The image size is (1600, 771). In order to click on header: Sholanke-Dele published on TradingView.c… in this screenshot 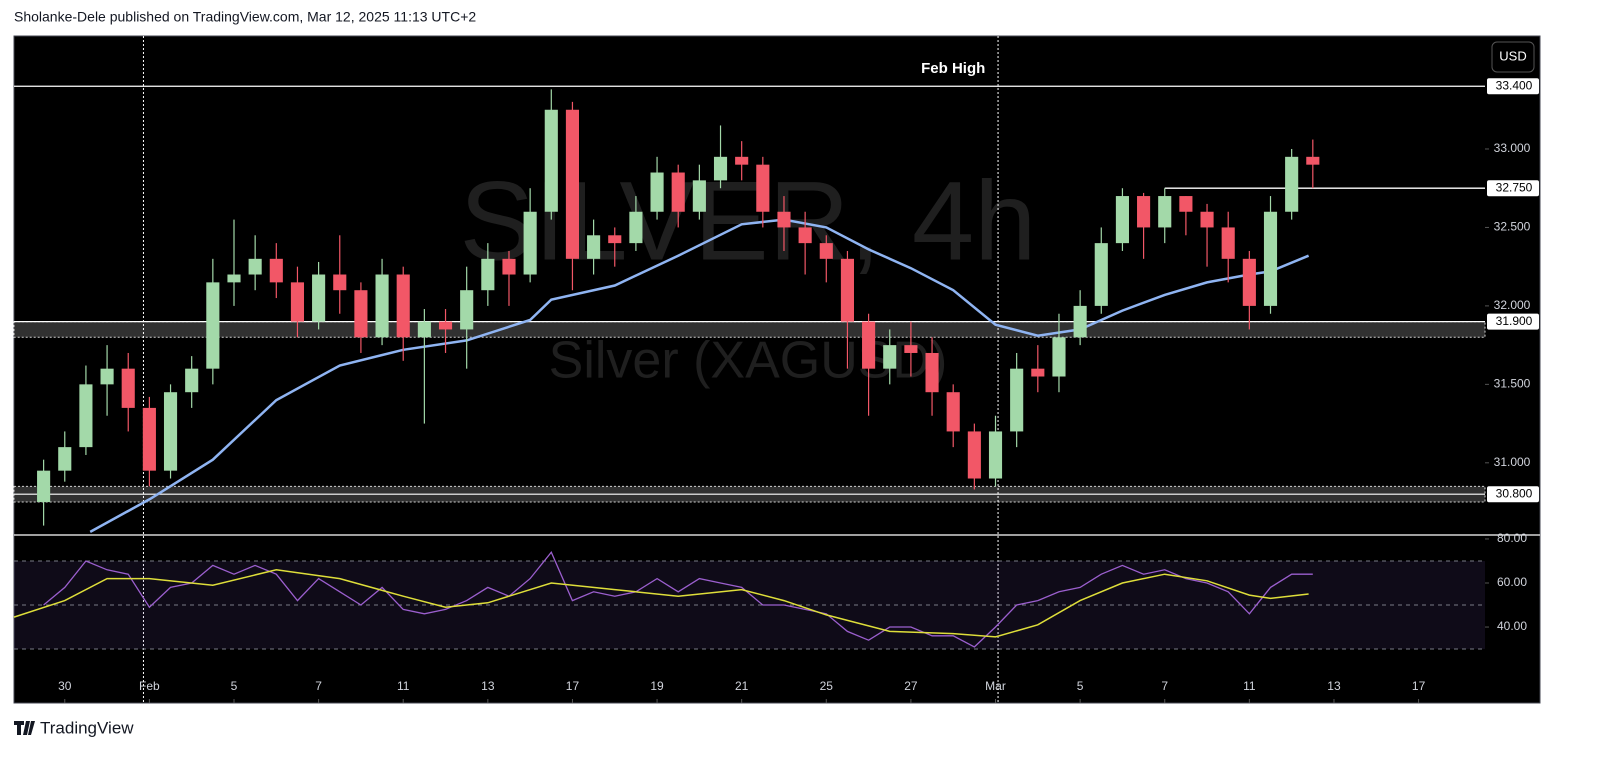, I will do `click(245, 17)`.